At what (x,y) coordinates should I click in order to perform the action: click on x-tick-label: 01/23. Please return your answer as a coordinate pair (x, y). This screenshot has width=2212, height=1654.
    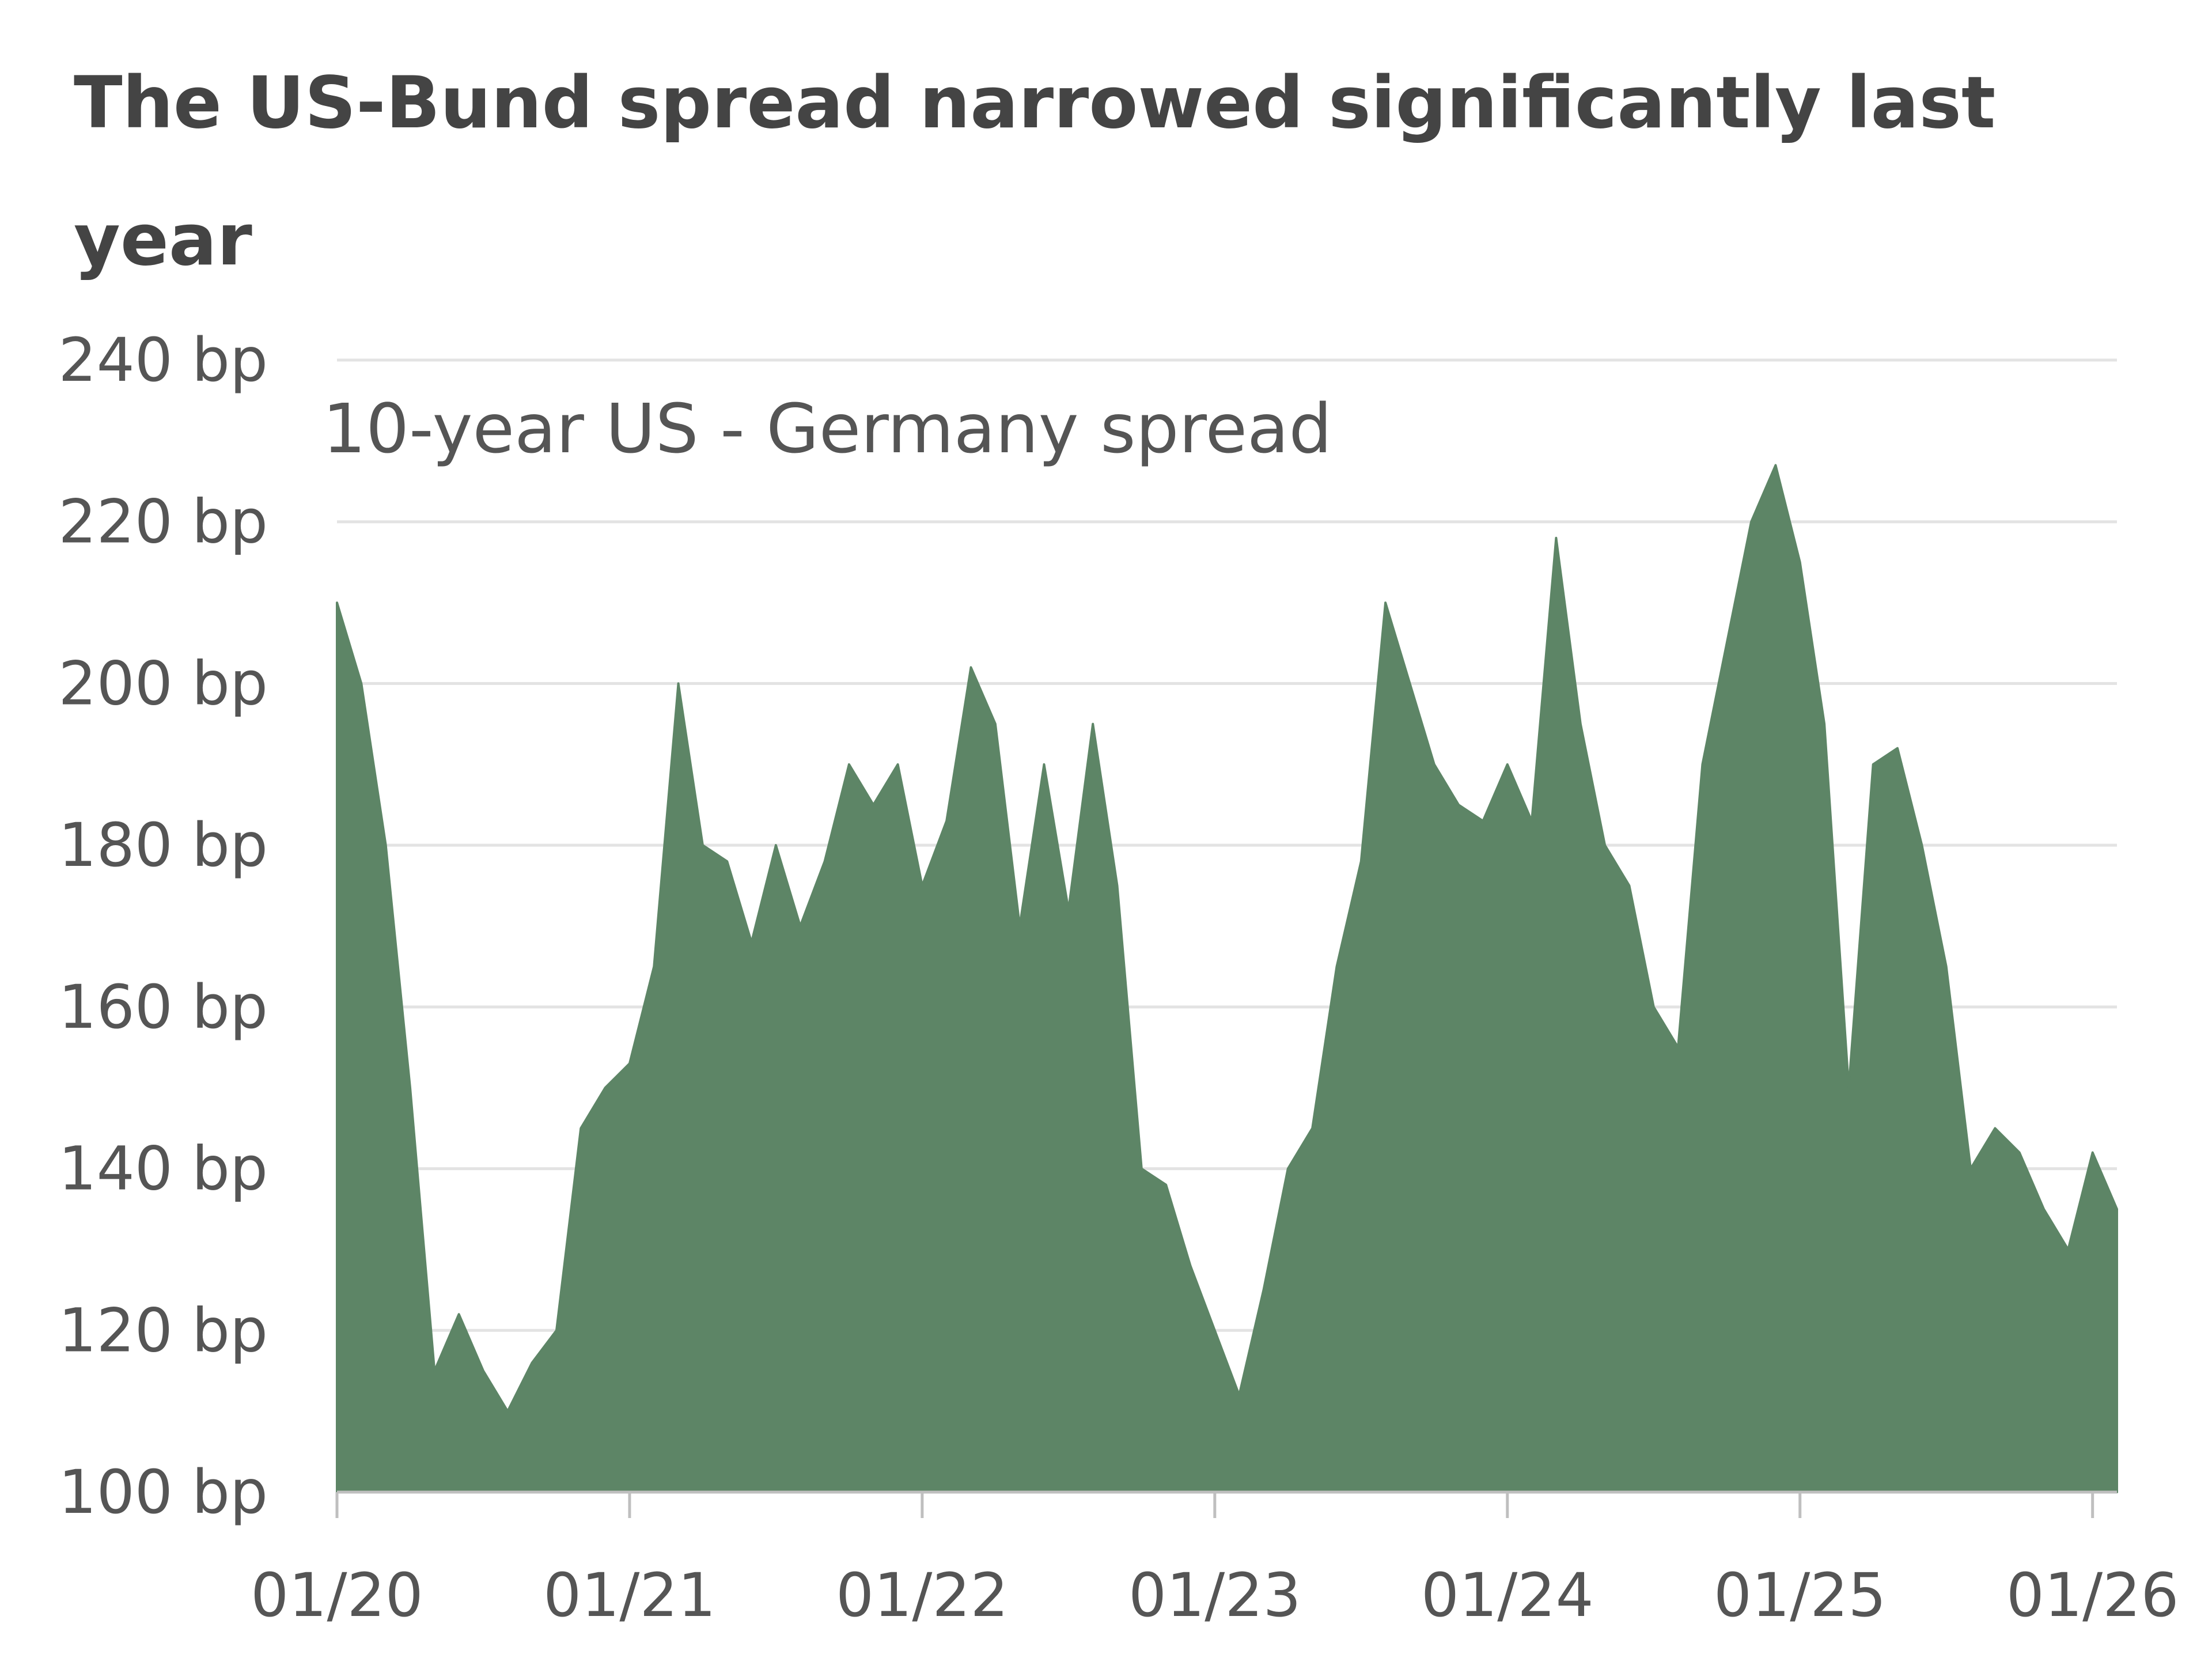
    Looking at the image, I should click on (1214, 1595).